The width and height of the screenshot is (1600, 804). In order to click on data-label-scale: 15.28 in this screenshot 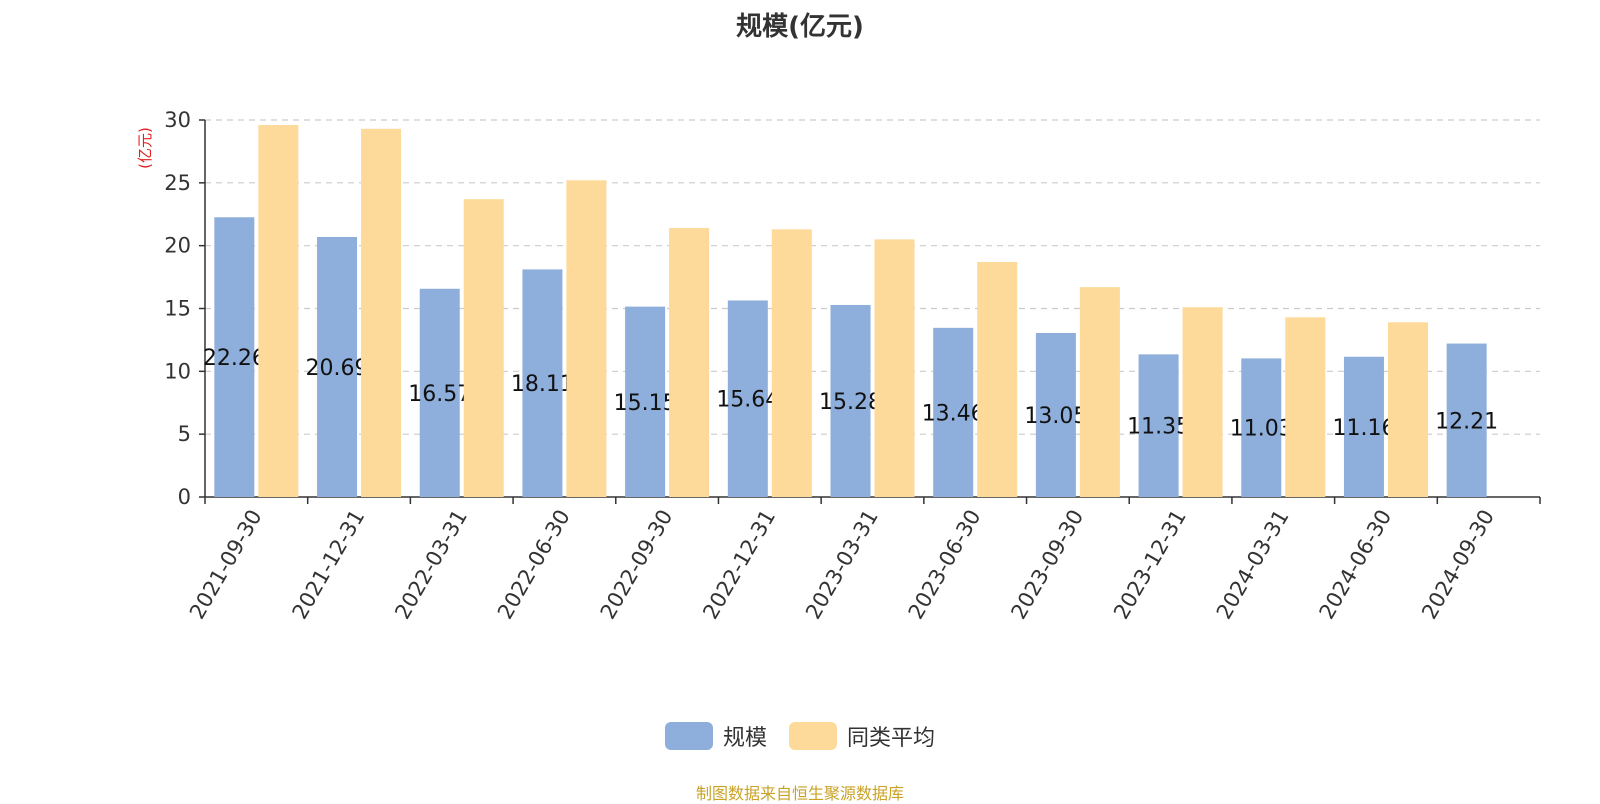, I will do `click(850, 402)`.